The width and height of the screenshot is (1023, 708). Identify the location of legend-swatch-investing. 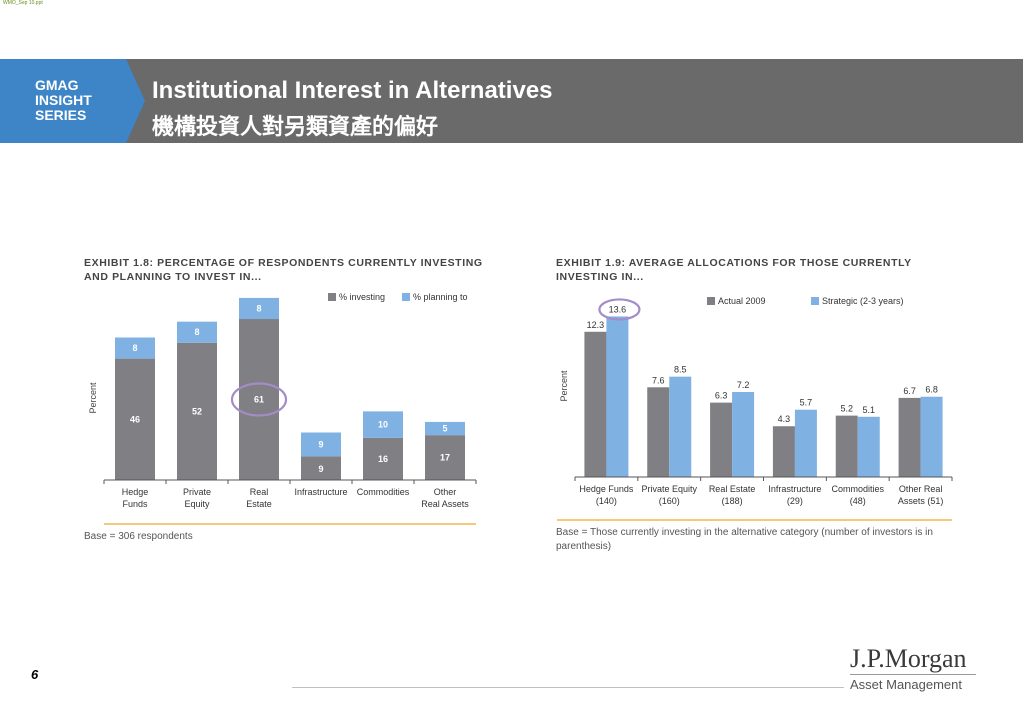
(332, 297).